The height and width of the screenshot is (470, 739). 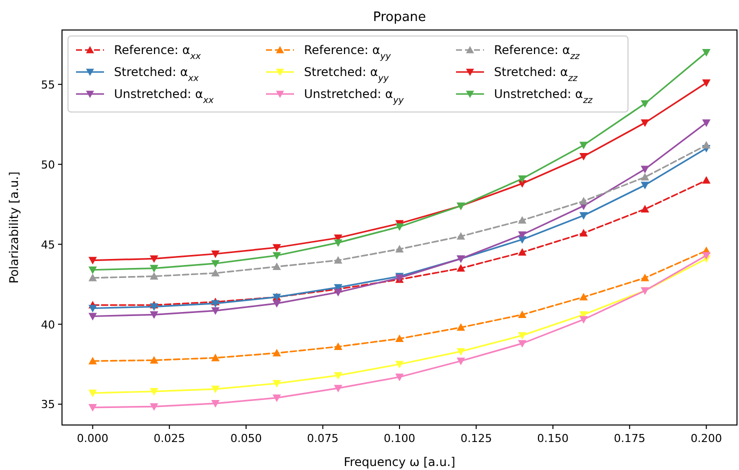 What do you see at coordinates (158, 52) in the screenshot?
I see `legend-label: Reference: α$_{xx}$` at bounding box center [158, 52].